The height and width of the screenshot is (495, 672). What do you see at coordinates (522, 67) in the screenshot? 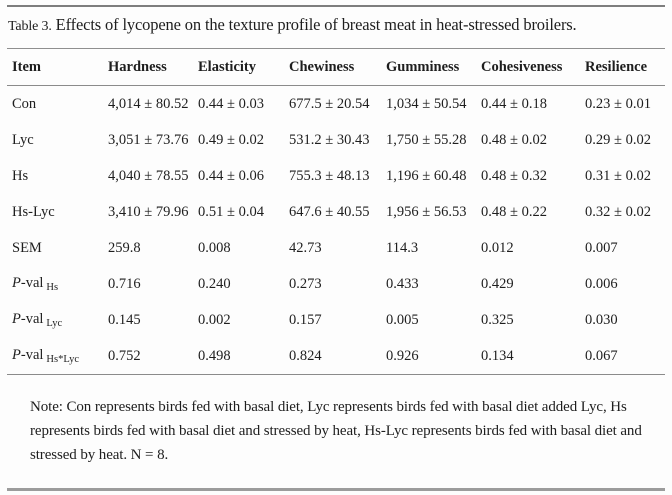
I see `column-header-cohesiveness: Cohesiveness` at bounding box center [522, 67].